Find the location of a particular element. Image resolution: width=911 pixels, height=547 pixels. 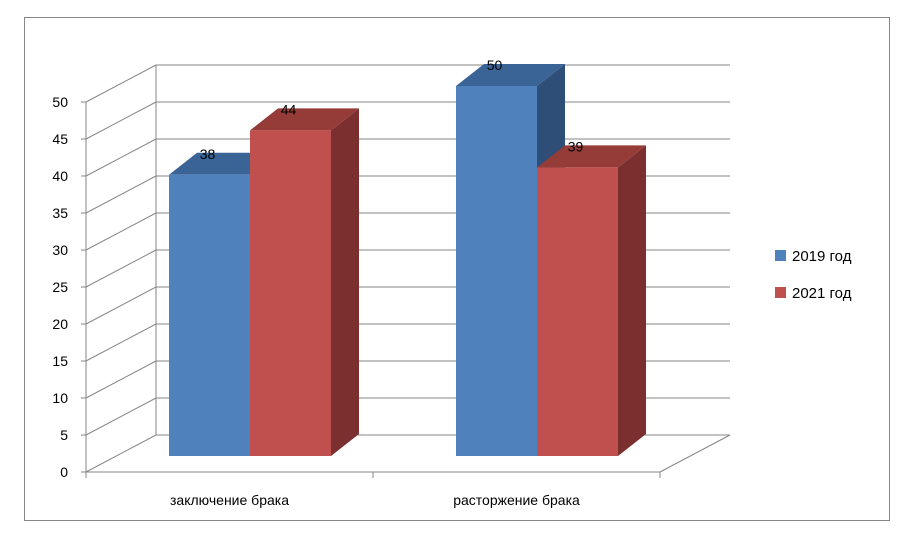

y-tick-label: 25 is located at coordinates (60, 287).